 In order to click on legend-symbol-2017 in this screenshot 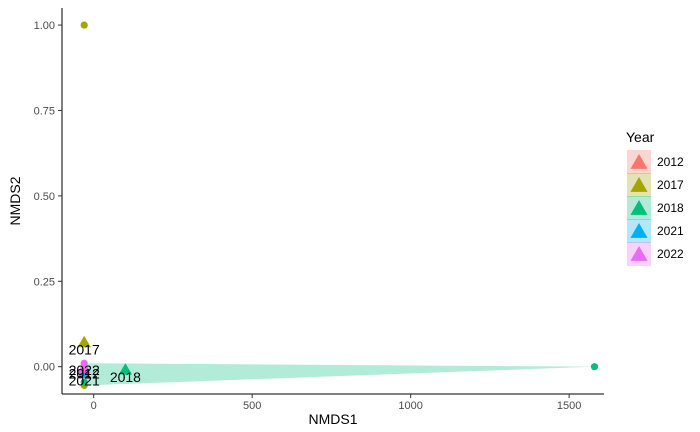, I will do `click(639, 184)`.